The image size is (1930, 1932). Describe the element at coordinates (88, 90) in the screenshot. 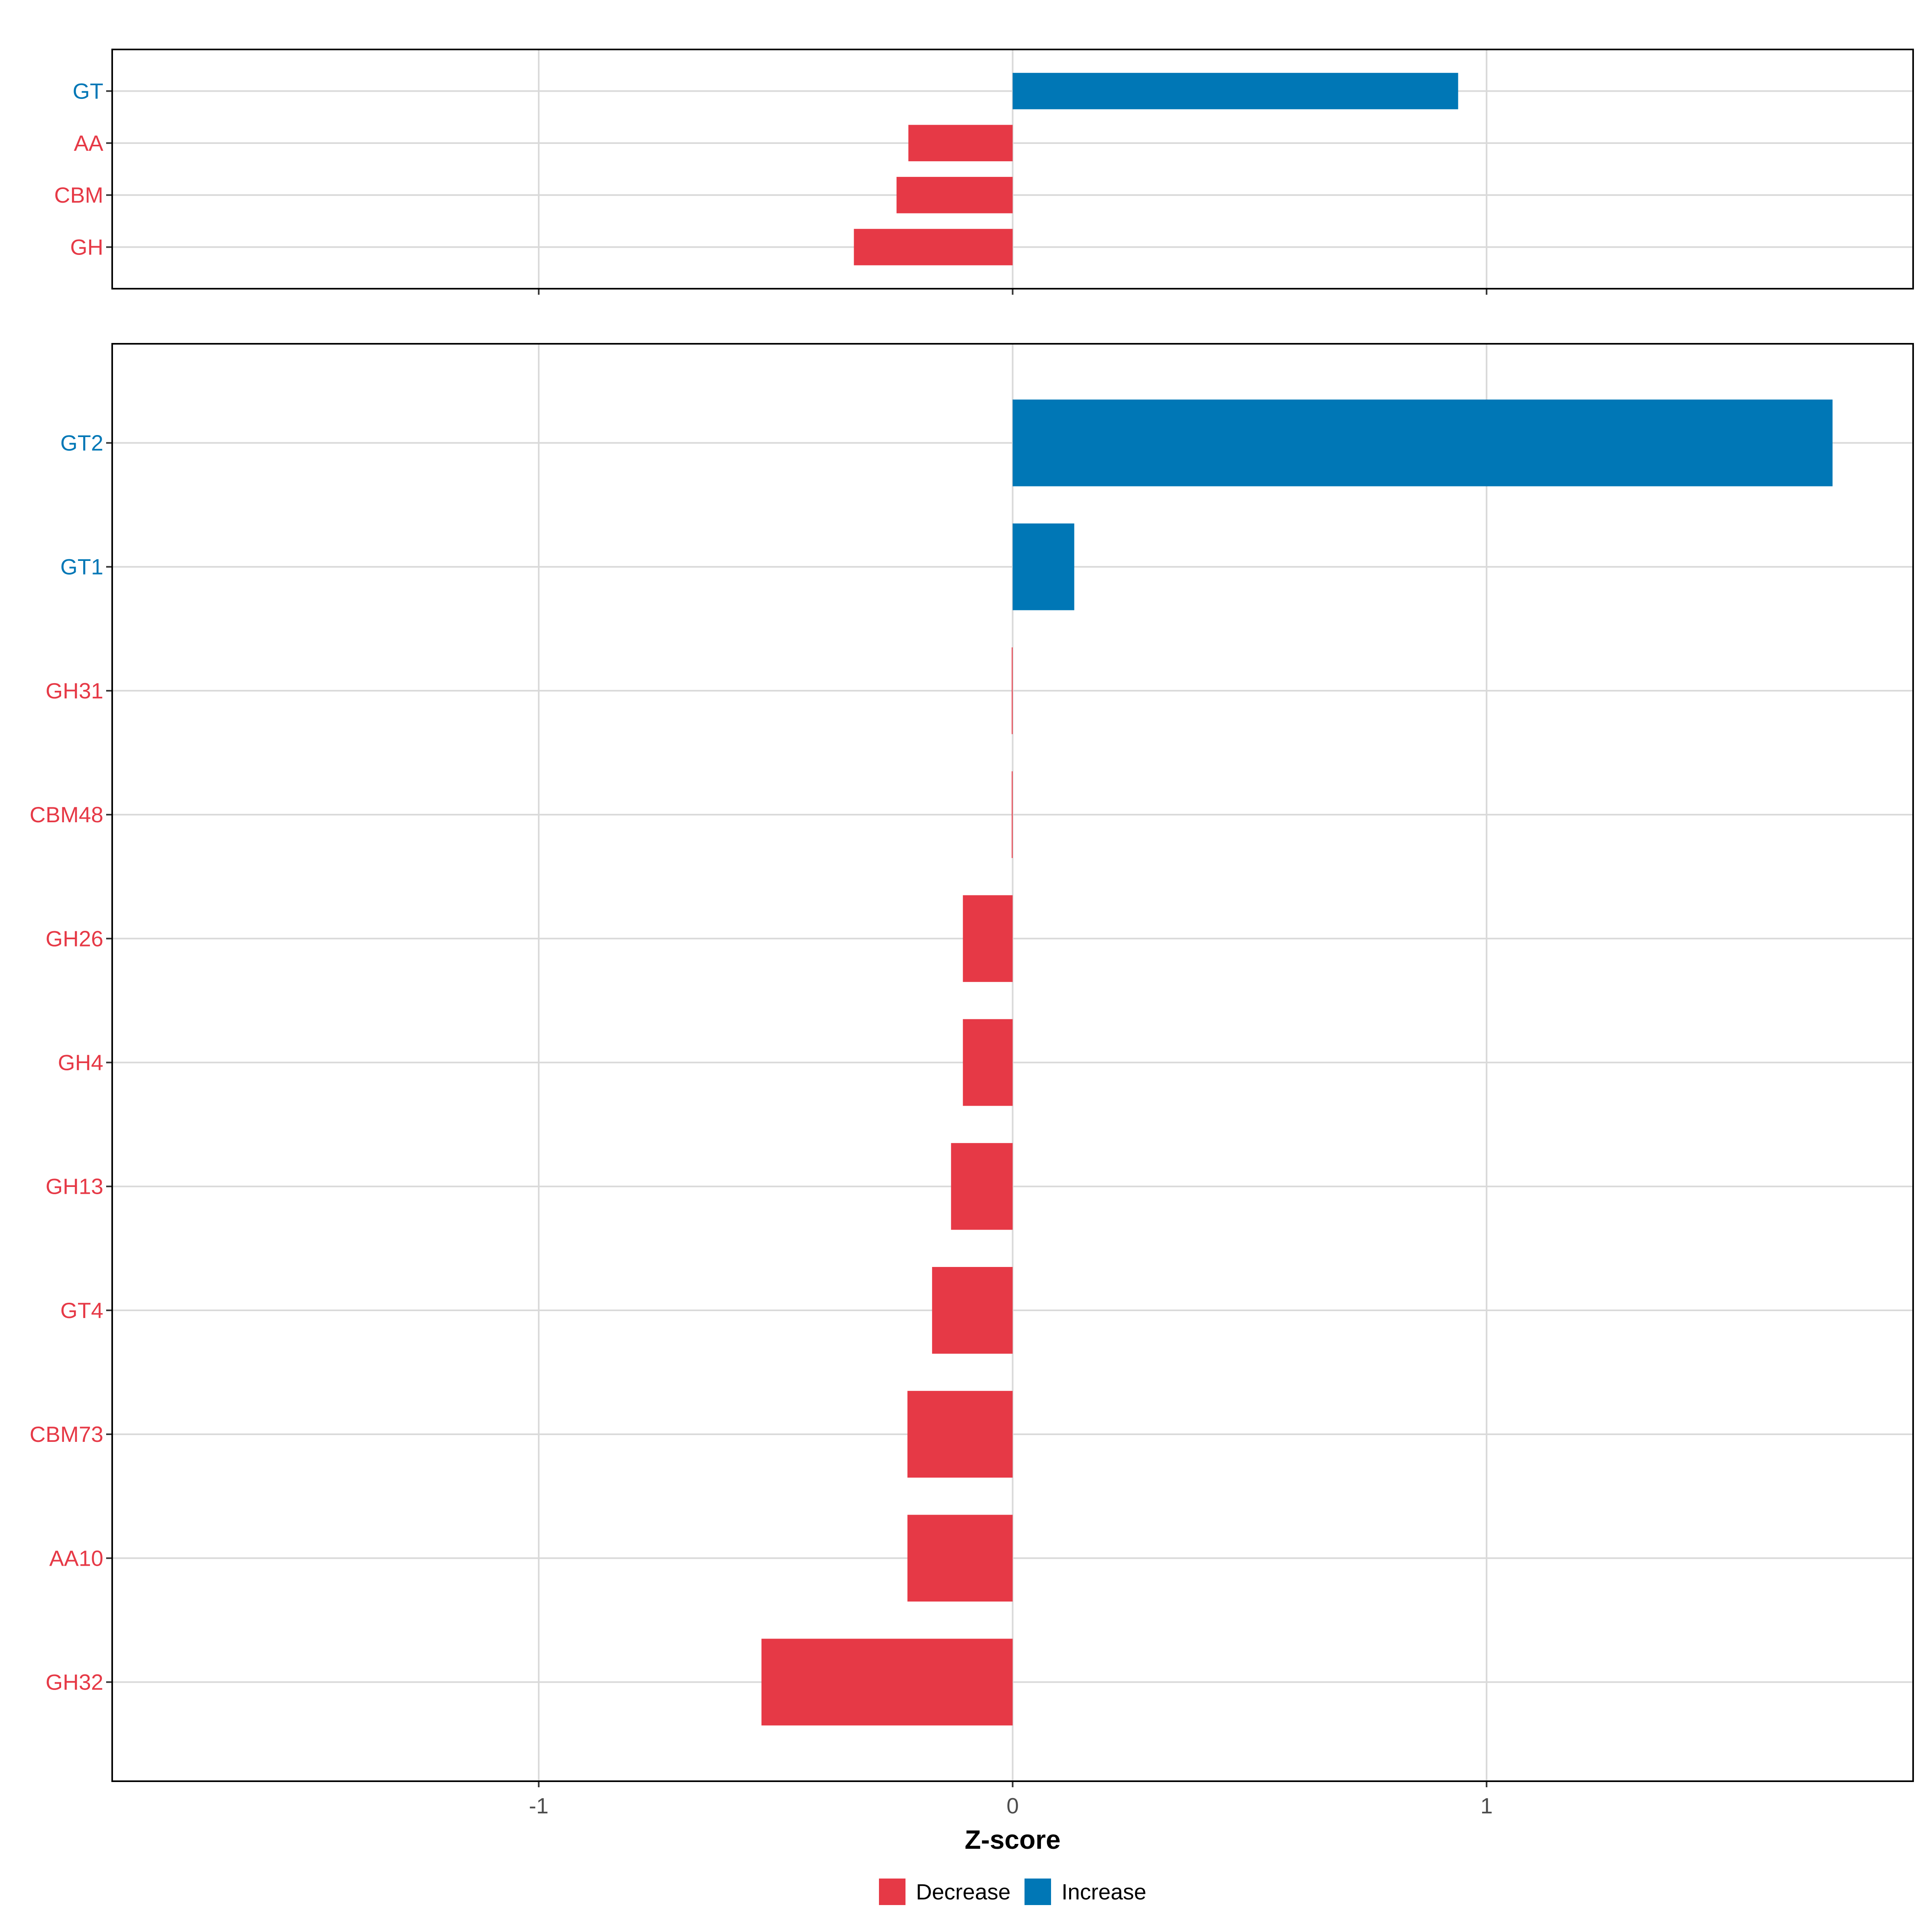

I see `y-tick-label-gt: GT` at that location.